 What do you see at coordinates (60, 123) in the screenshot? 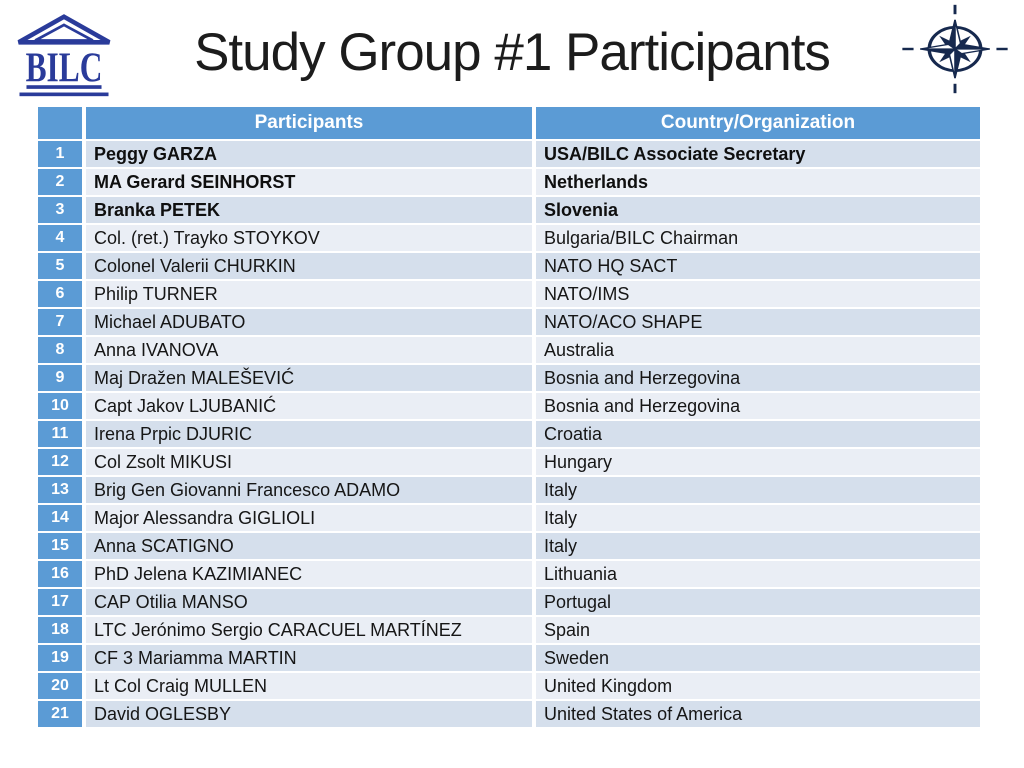
I see `index-column-header` at bounding box center [60, 123].